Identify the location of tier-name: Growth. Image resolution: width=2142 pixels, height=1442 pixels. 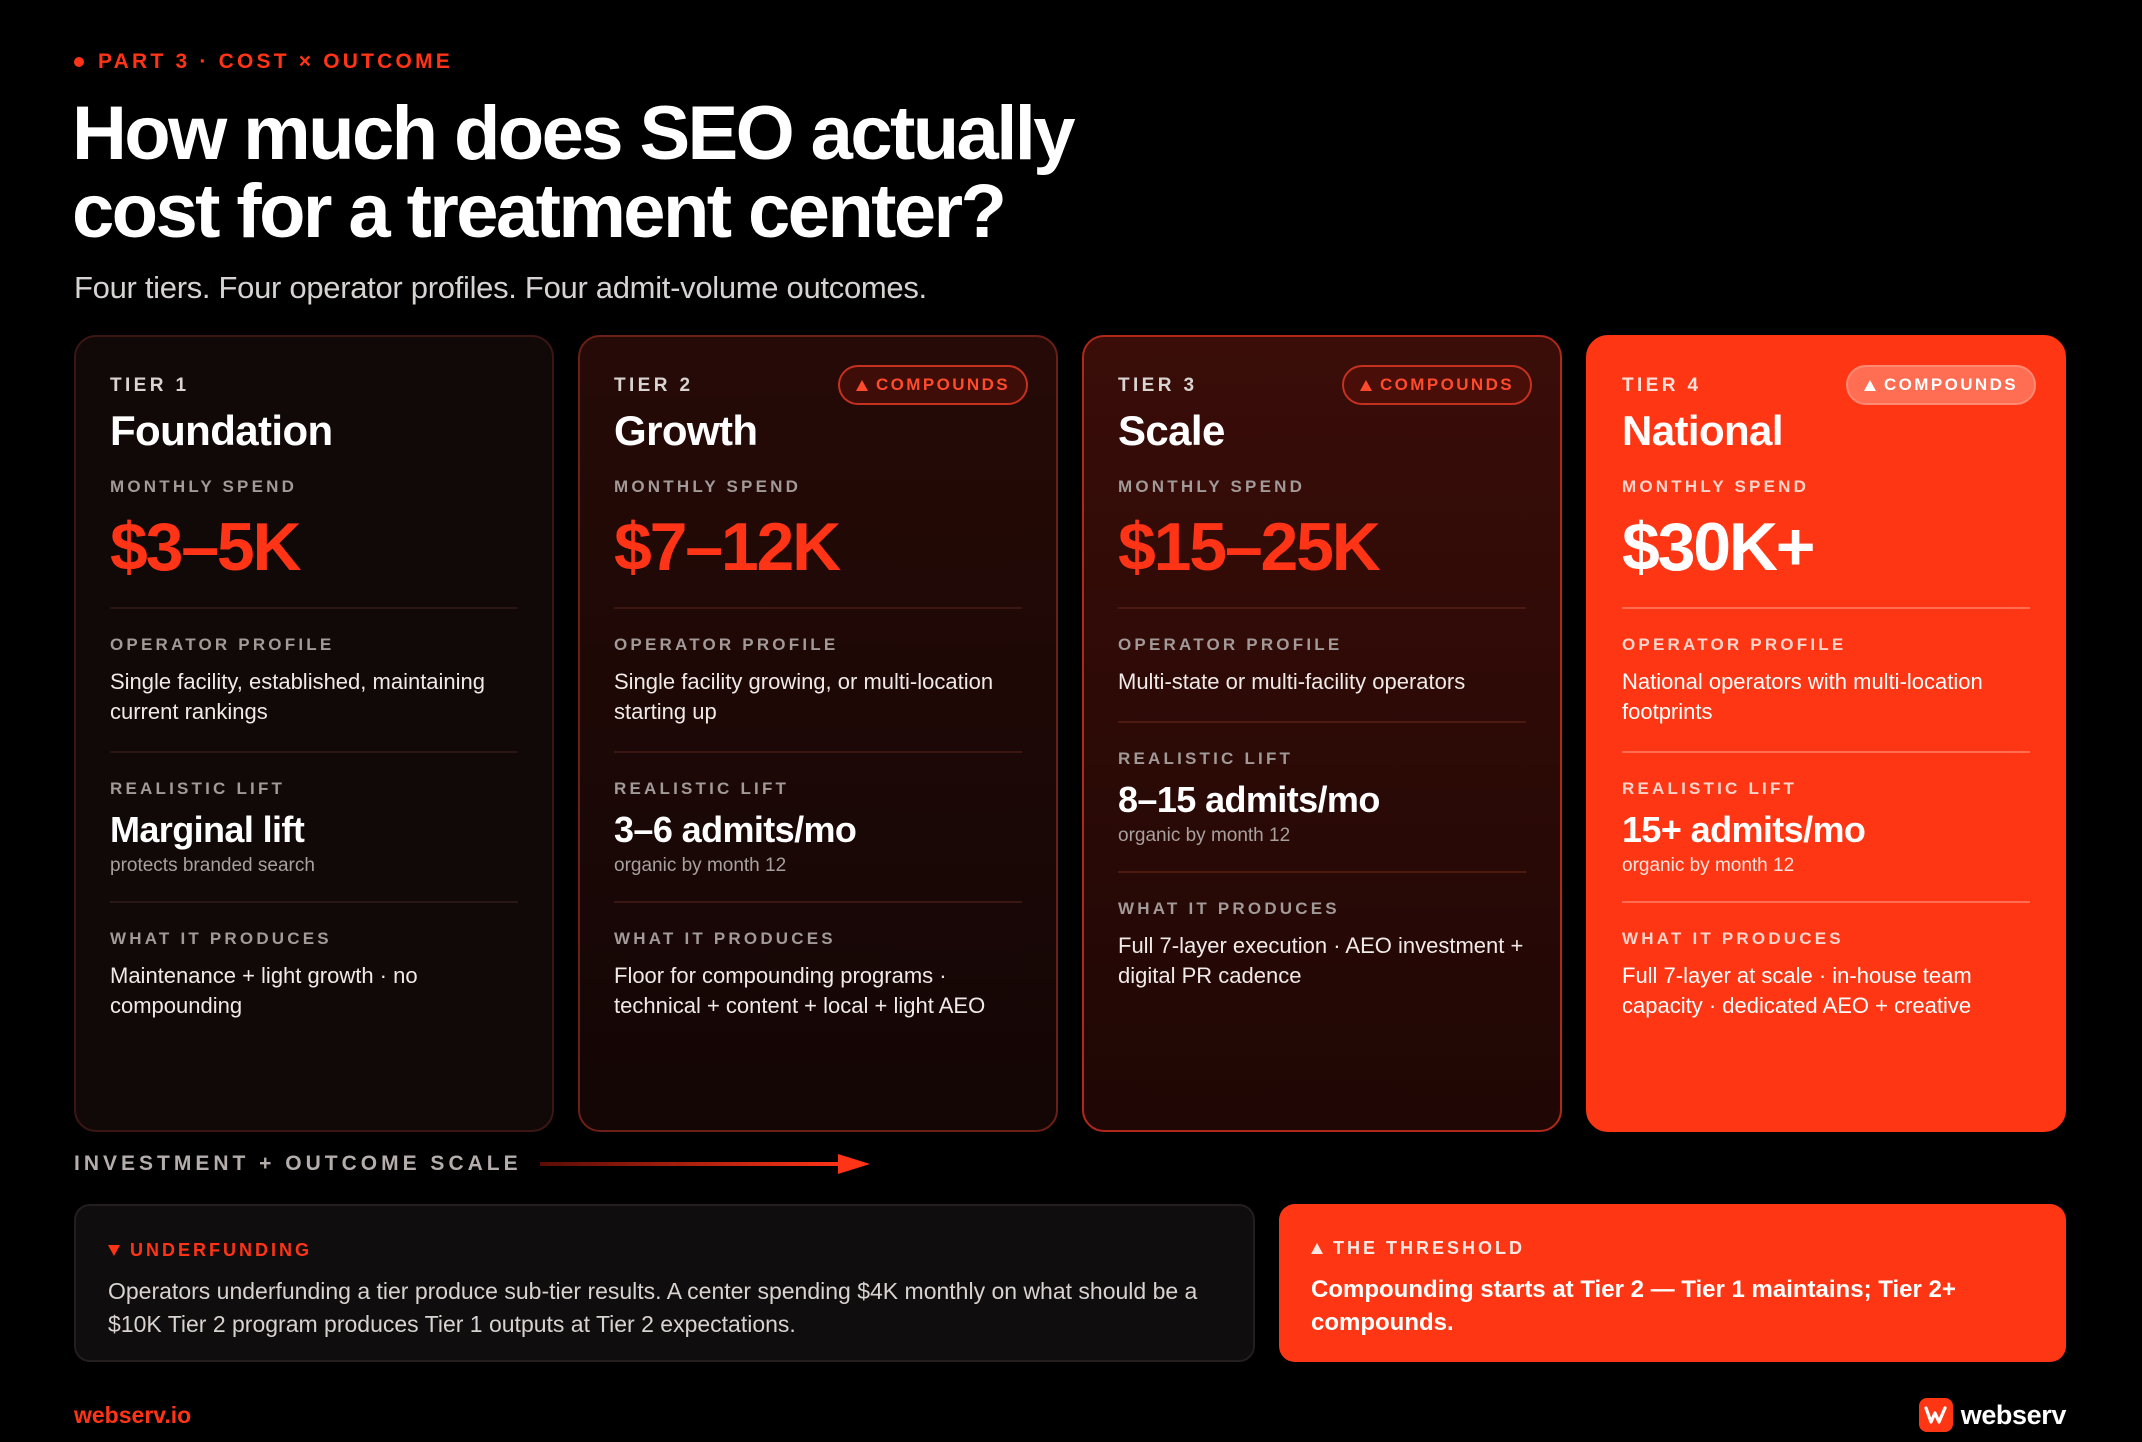
(686, 430).